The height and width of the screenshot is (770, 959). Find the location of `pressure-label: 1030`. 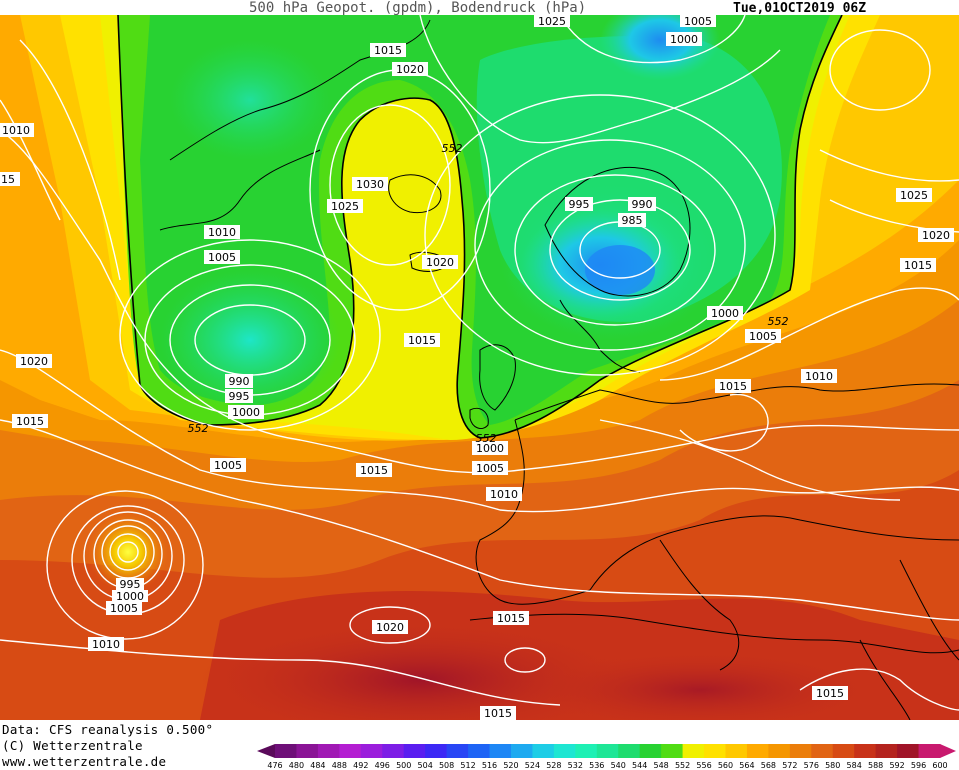

pressure-label: 1030 is located at coordinates (370, 184).